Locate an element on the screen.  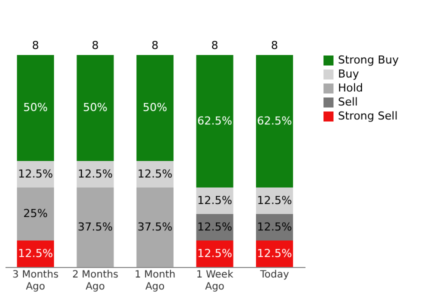
x-tick-label: Today is located at coordinates (274, 275).